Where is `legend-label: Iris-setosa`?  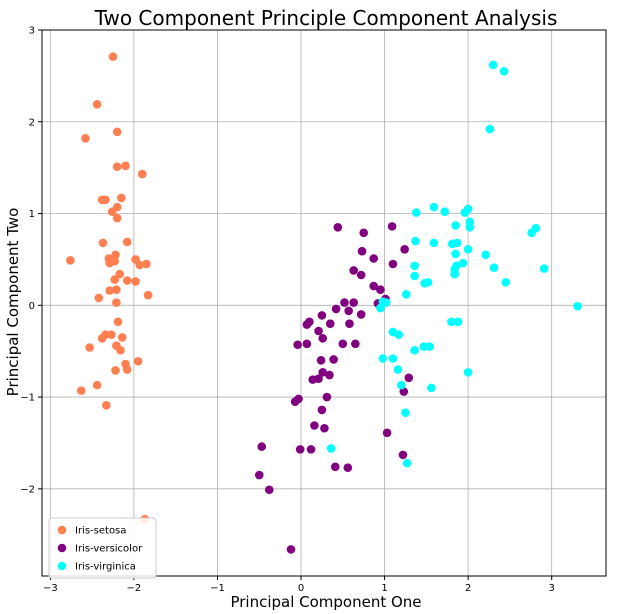 legend-label: Iris-setosa is located at coordinates (100, 531).